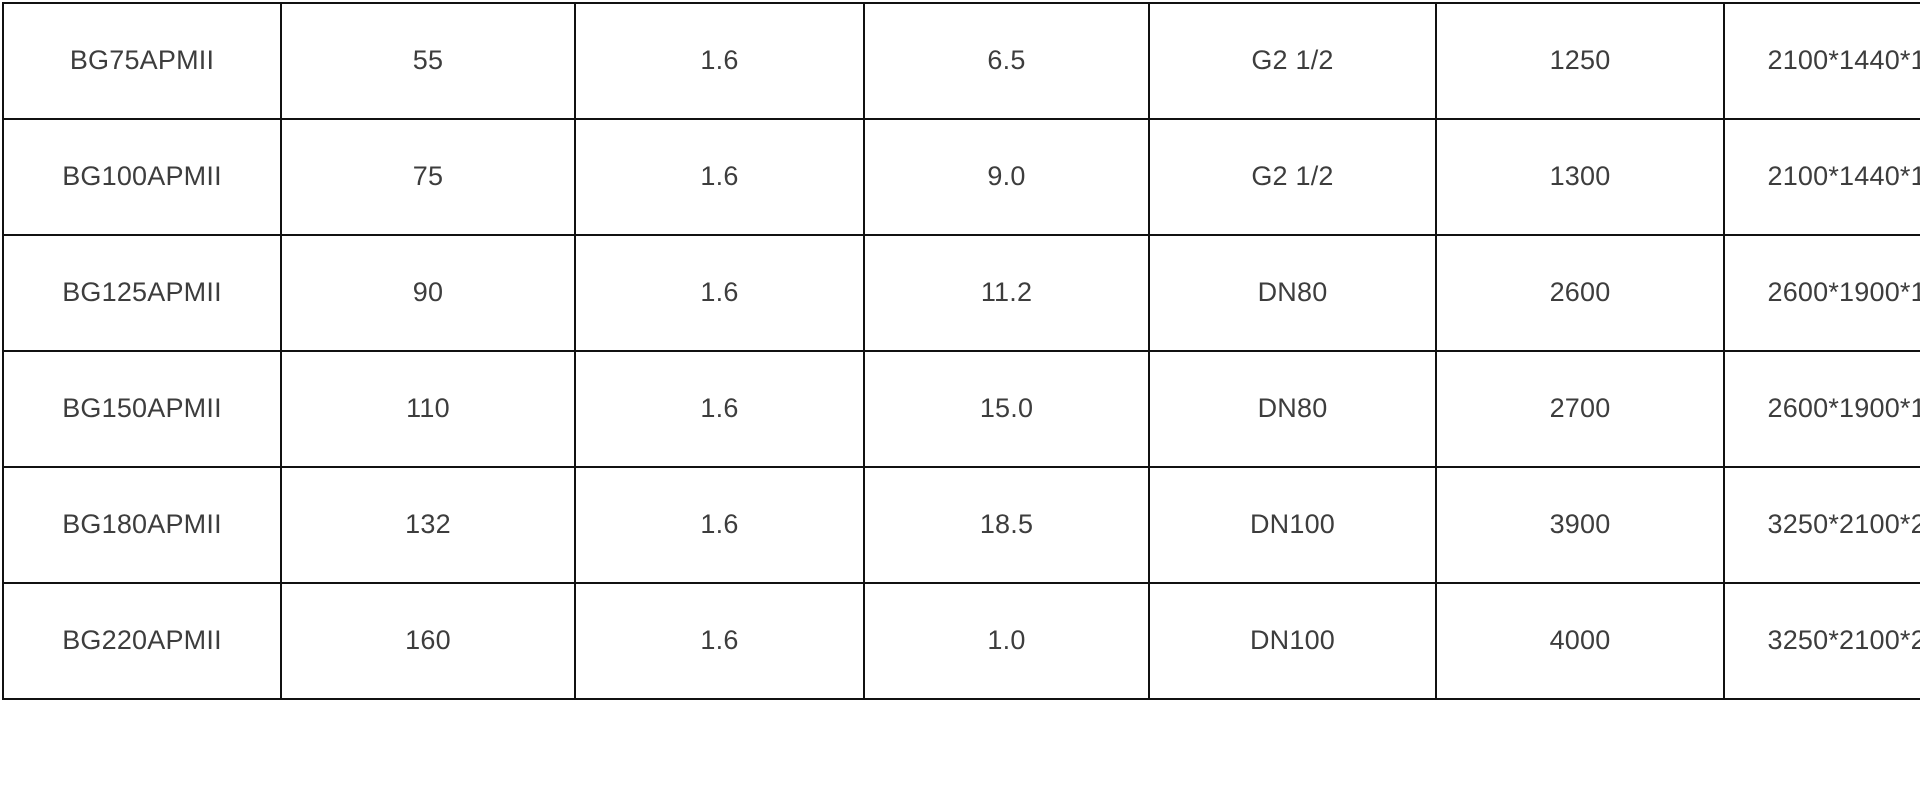  Describe the element at coordinates (142, 177) in the screenshot. I see `cell-model: BG100APMII` at that location.